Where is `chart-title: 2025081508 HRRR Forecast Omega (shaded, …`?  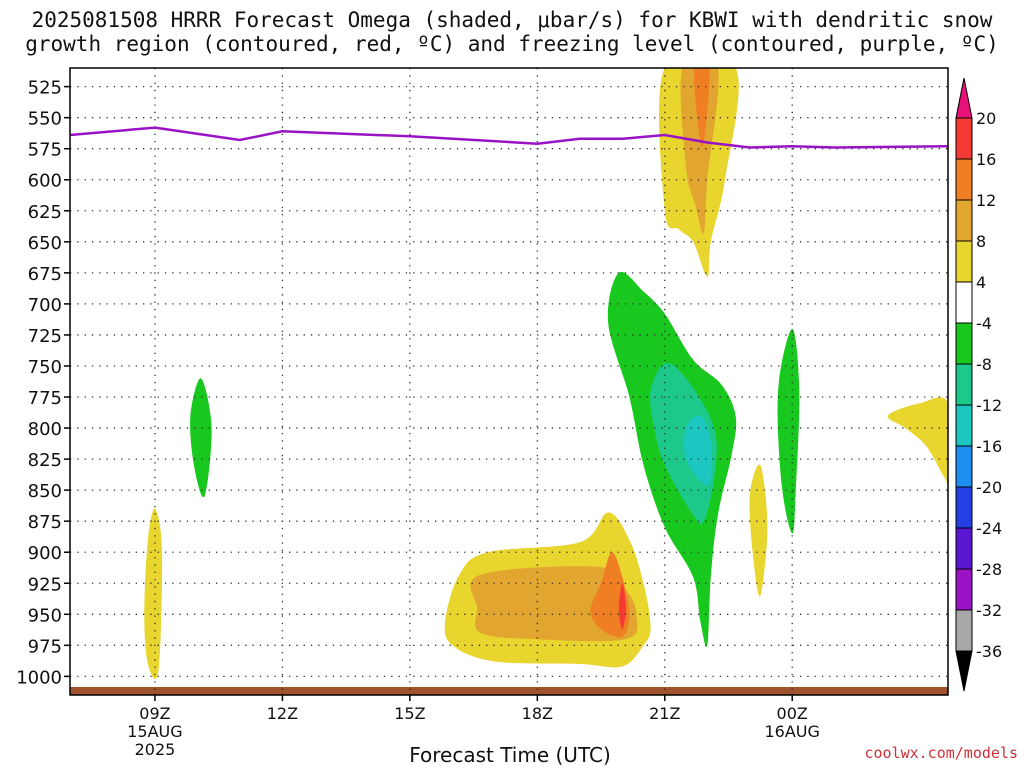 chart-title: 2025081508 HRRR Forecast Omega (shaded, … is located at coordinates (512, 32).